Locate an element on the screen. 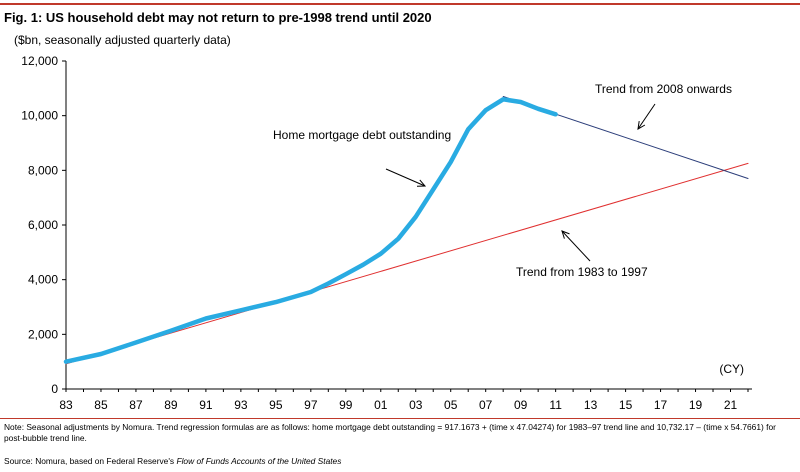 The width and height of the screenshot is (800, 472). annotation-trend-1983-1997-arrow is located at coordinates (576, 246).